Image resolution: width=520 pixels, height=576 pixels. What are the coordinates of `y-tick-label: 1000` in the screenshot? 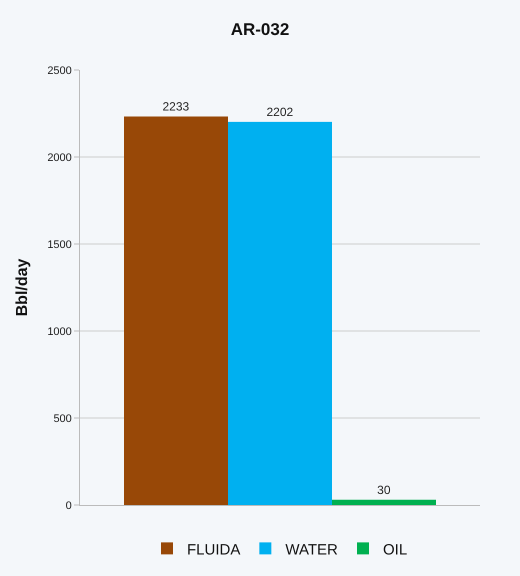 It's located at (59, 332).